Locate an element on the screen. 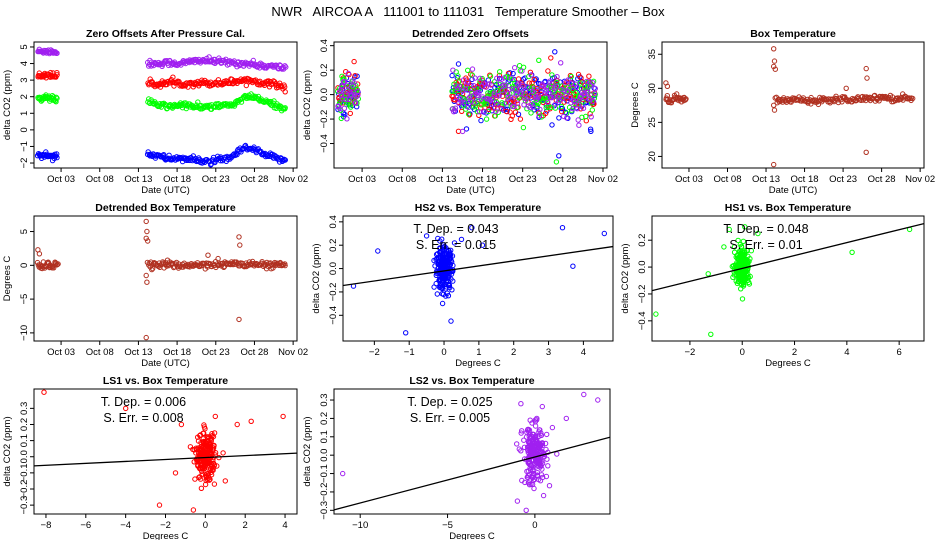 This screenshot has height=540, width=936. x-tick-label: −1 is located at coordinates (409, 352).